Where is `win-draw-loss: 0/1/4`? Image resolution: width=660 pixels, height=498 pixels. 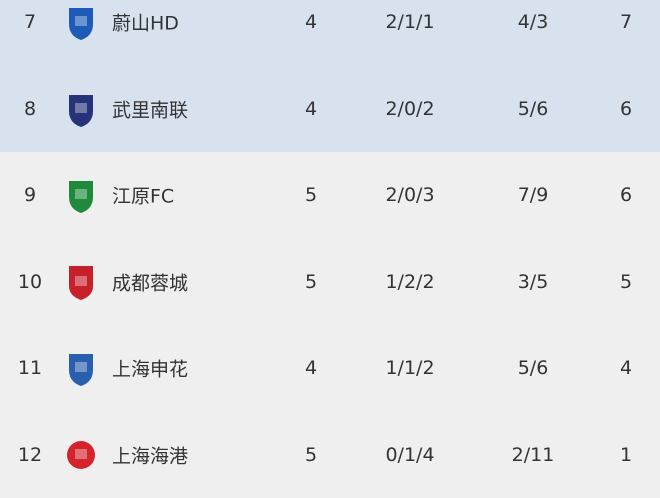 win-draw-loss: 0/1/4 is located at coordinates (409, 455).